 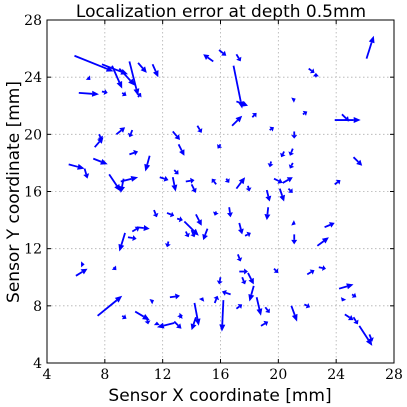 I want to click on x-tick-label: 16, so click(x=221, y=375).